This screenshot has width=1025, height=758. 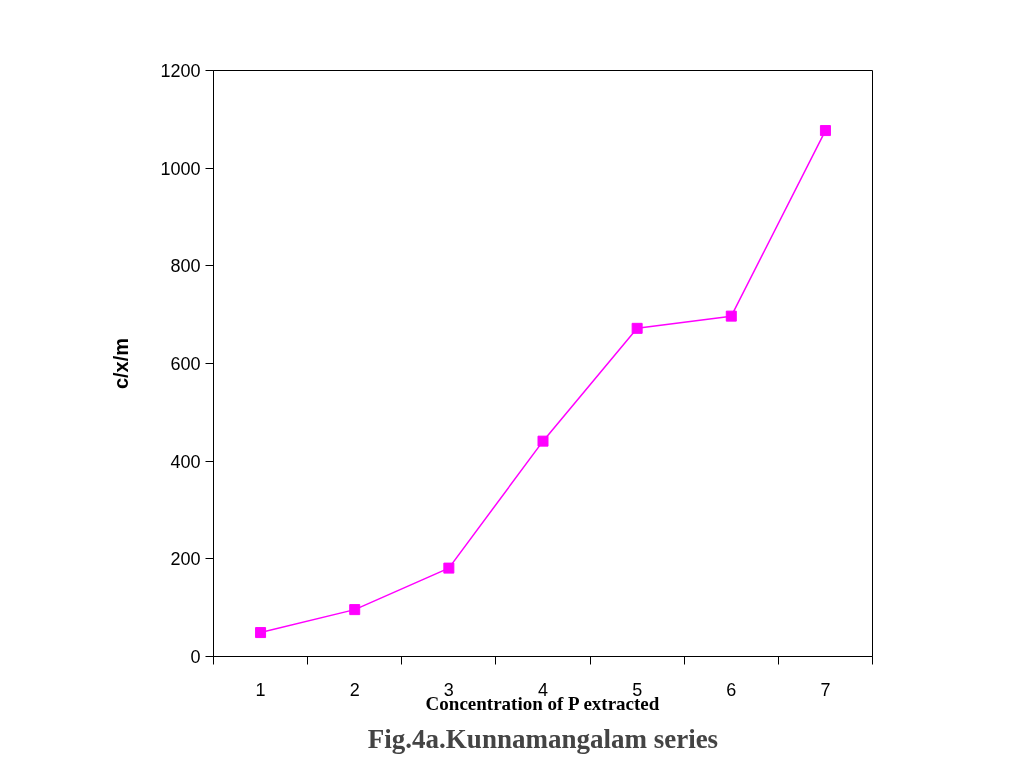 What do you see at coordinates (731, 689) in the screenshot?
I see `x-tick-label: 6` at bounding box center [731, 689].